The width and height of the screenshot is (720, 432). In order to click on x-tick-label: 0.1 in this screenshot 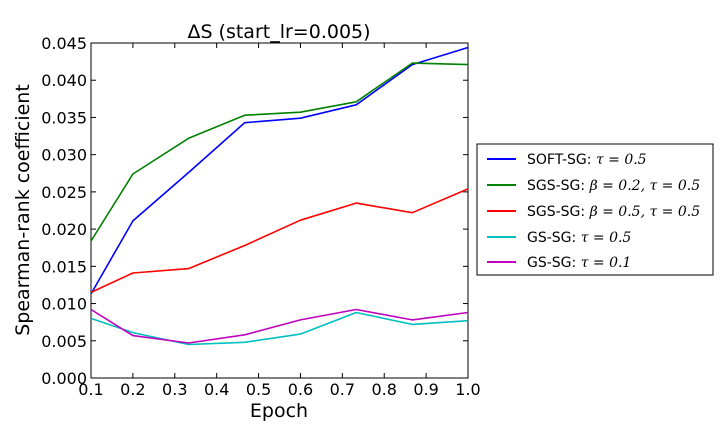, I will do `click(90, 389)`.